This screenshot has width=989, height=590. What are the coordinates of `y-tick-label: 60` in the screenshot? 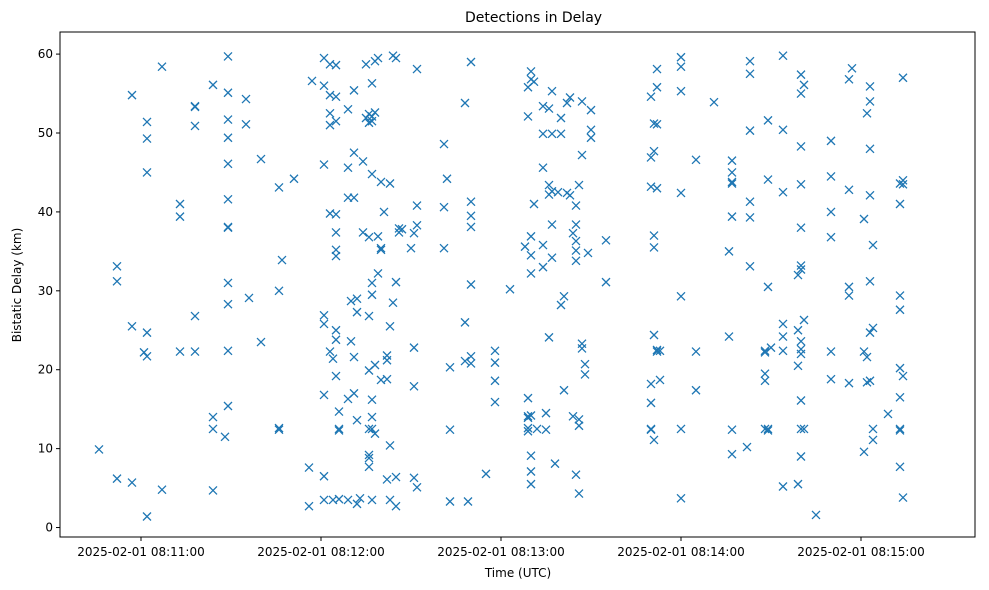 It's located at (45, 54).